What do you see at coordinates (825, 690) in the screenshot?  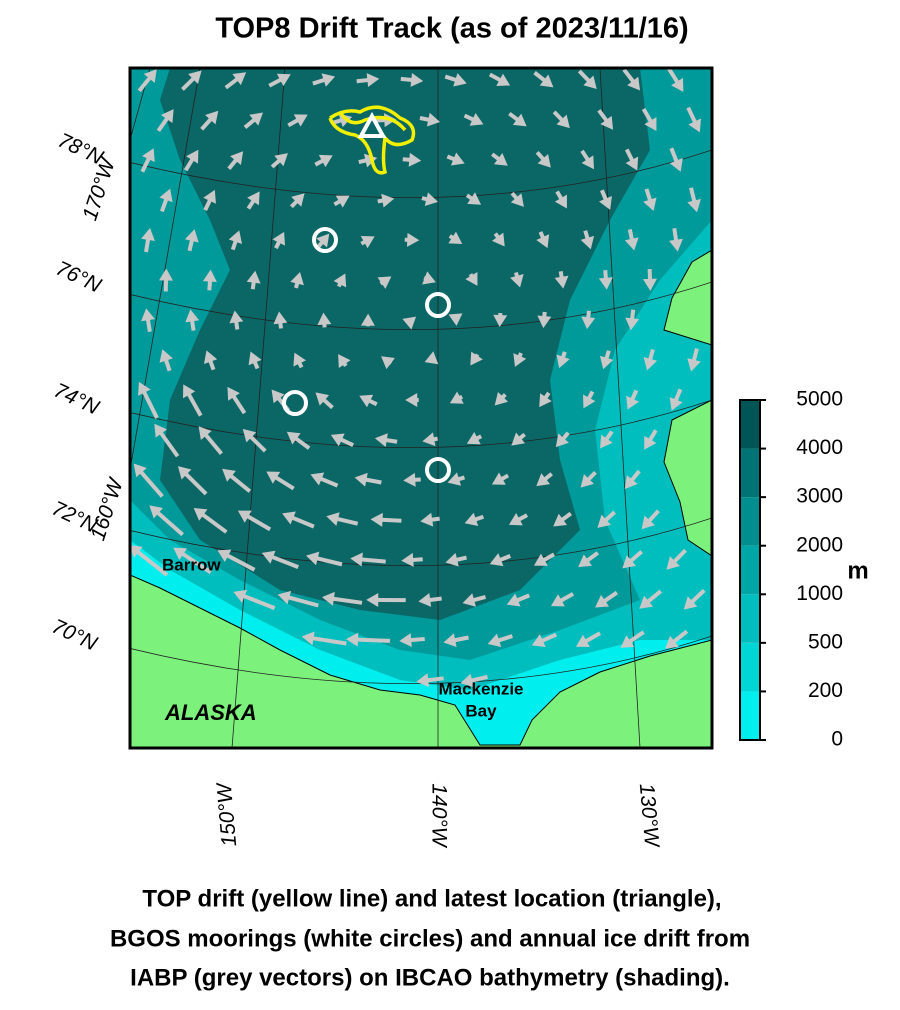 I see `colorbar-tick-label: 200` at bounding box center [825, 690].